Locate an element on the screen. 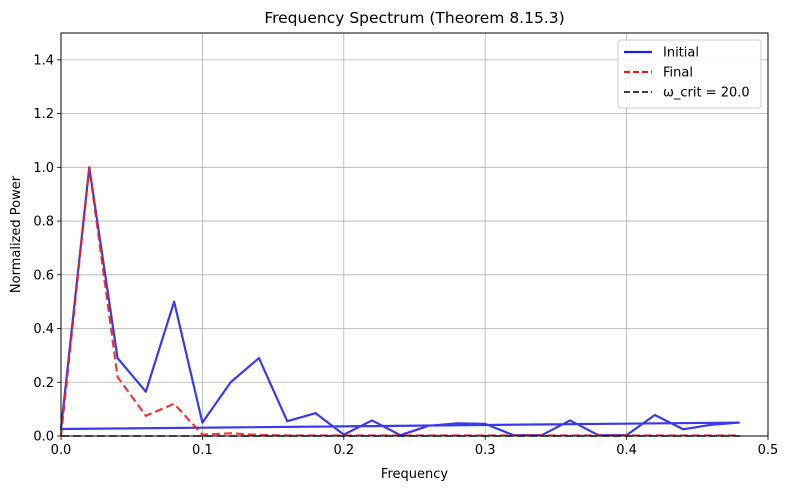  x-tick-label: 0.5 is located at coordinates (768, 450).